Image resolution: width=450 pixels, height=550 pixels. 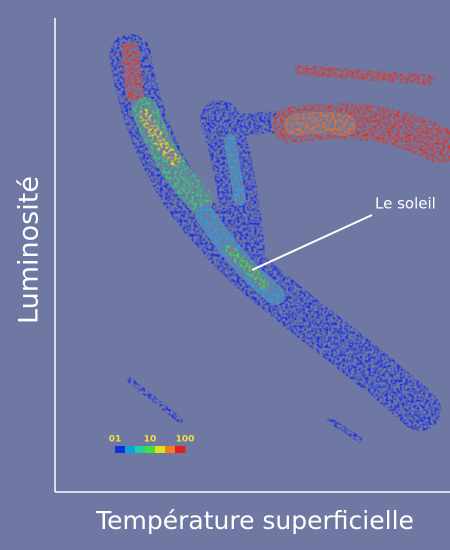 What do you see at coordinates (405, 204) in the screenshot?
I see `annotation: Le soleil` at bounding box center [405, 204].